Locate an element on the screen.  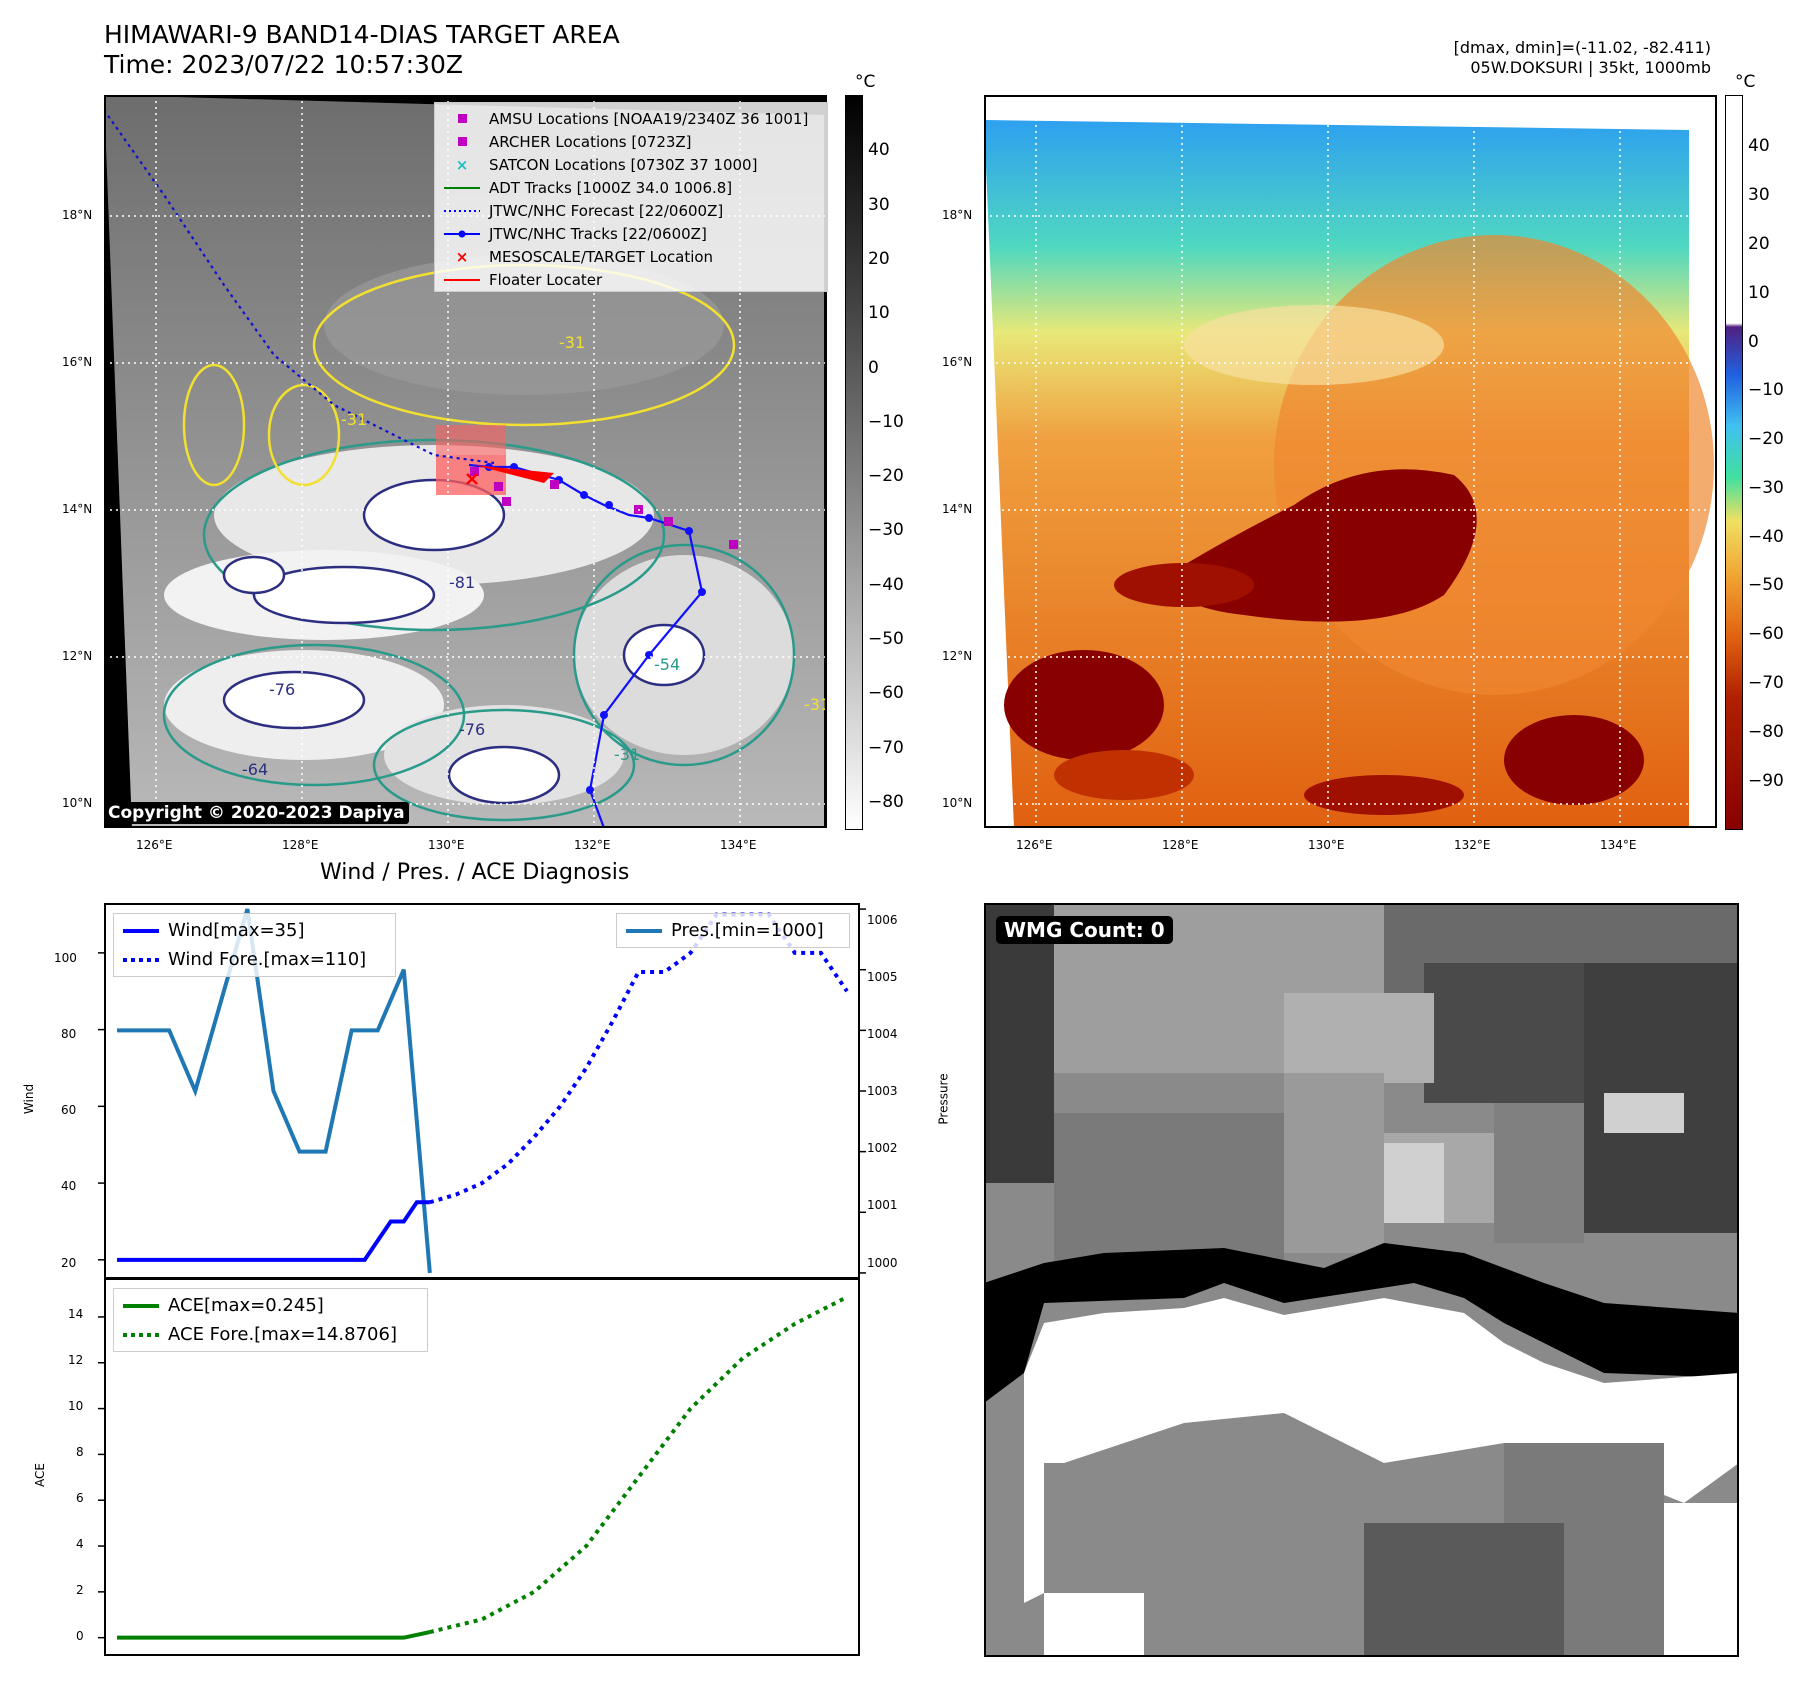
legend-ace-line is located at coordinates (141, 1305).